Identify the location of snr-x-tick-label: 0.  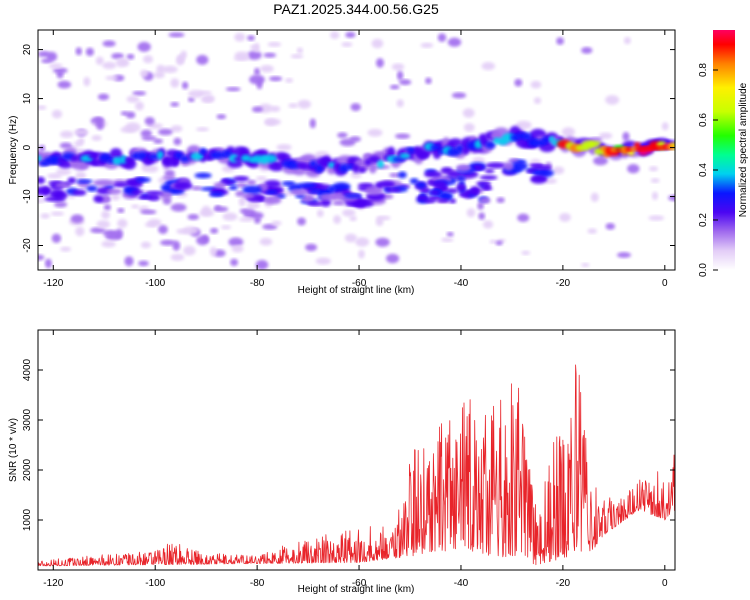
(665, 583).